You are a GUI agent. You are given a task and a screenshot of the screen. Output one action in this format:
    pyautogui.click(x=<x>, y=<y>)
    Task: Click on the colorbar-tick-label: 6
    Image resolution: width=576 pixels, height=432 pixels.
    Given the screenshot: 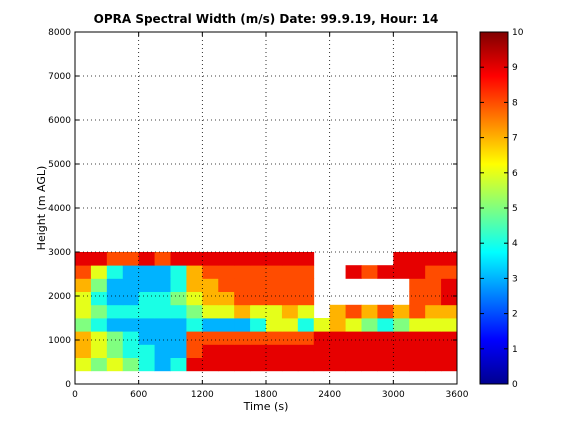 What is the action you would take?
    pyautogui.click(x=515, y=174)
    